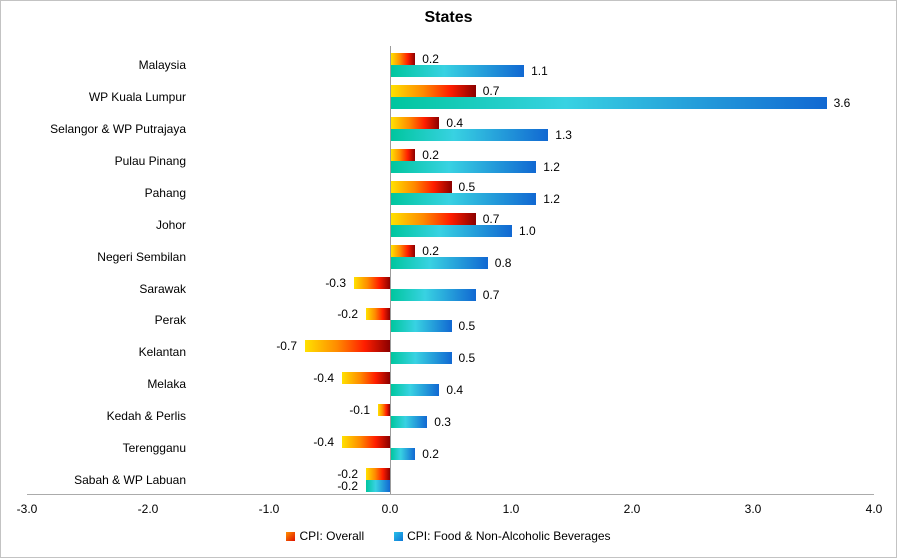  Describe the element at coordinates (170, 225) in the screenshot. I see `category-label: Johor` at that location.